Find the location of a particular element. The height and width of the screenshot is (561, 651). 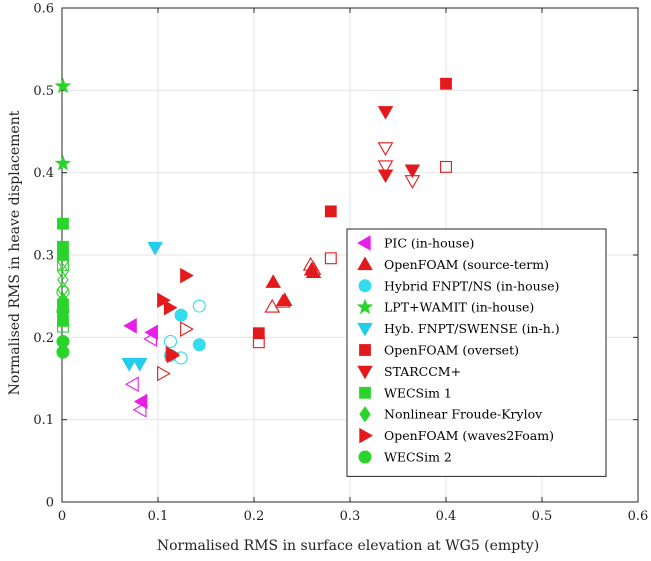

legend-item: OpenFOAM (waves2Foam) is located at coordinates (456, 435).